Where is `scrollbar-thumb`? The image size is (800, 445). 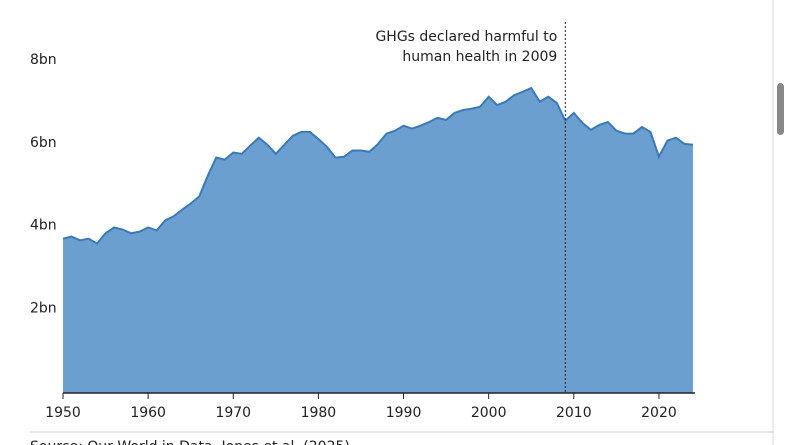 scrollbar-thumb is located at coordinates (780, 109).